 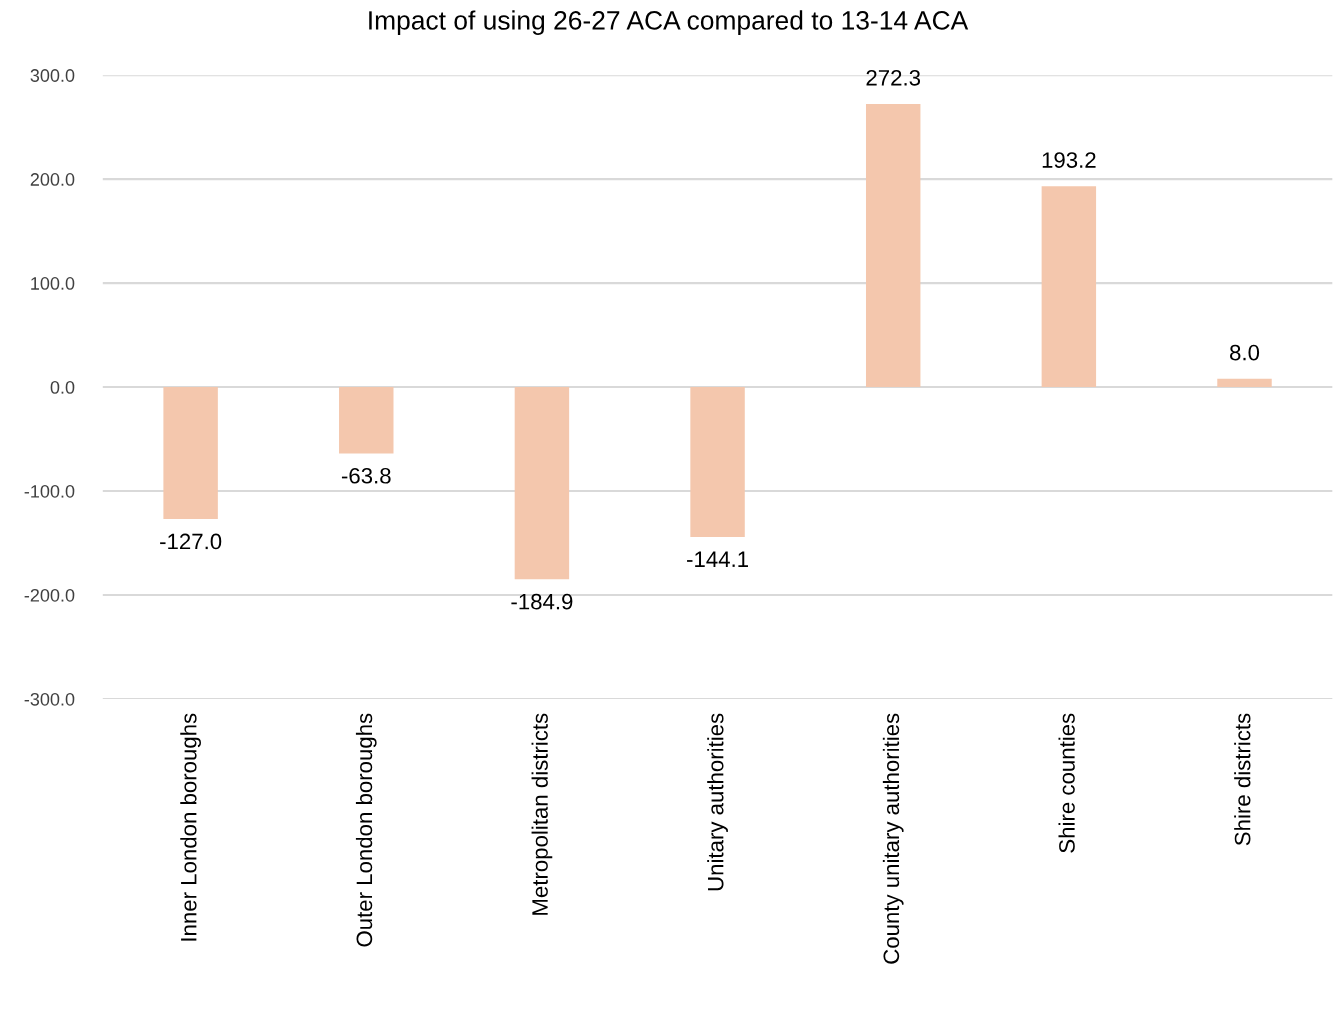 What do you see at coordinates (366, 475) in the screenshot?
I see `data-label: -63.8` at bounding box center [366, 475].